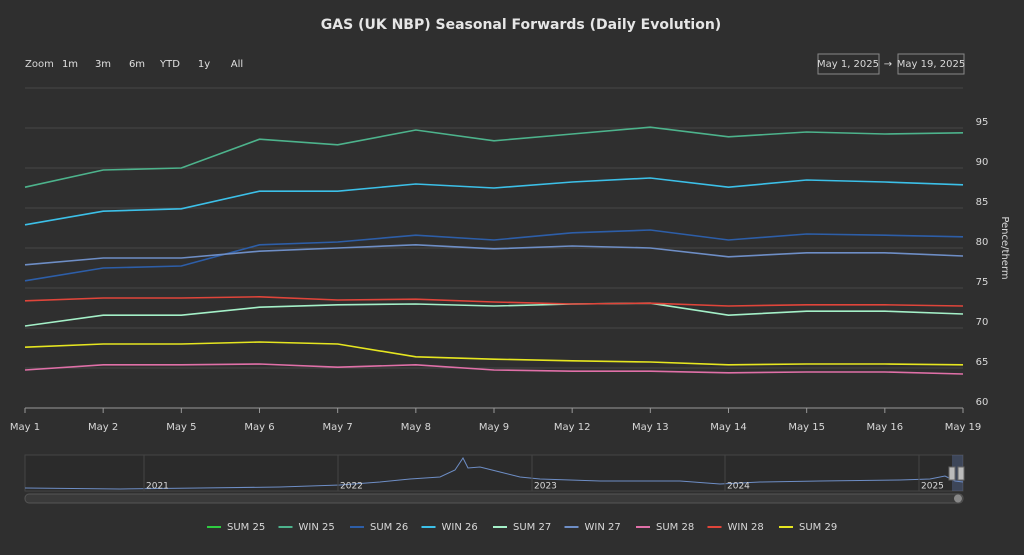 The width and height of the screenshot is (1024, 555). I want to click on navigator, so click(494, 473).